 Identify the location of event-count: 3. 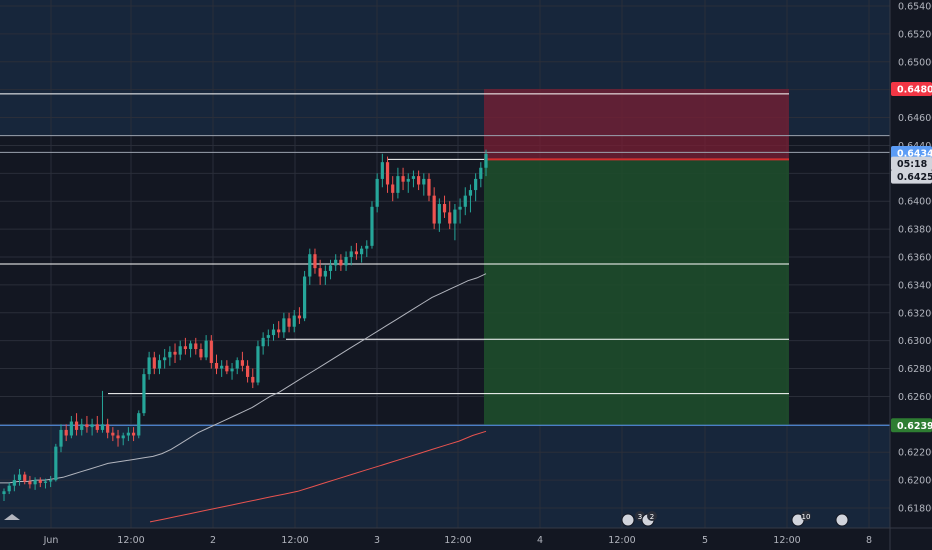
(640, 517).